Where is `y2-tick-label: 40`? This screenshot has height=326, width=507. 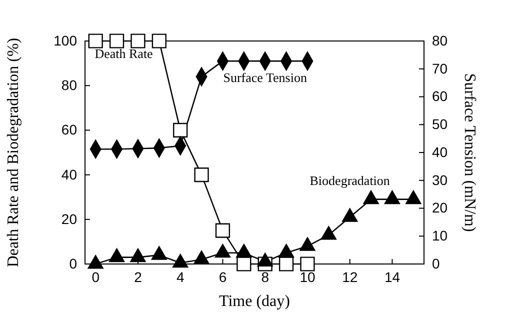 y2-tick-label: 40 is located at coordinates (440, 152).